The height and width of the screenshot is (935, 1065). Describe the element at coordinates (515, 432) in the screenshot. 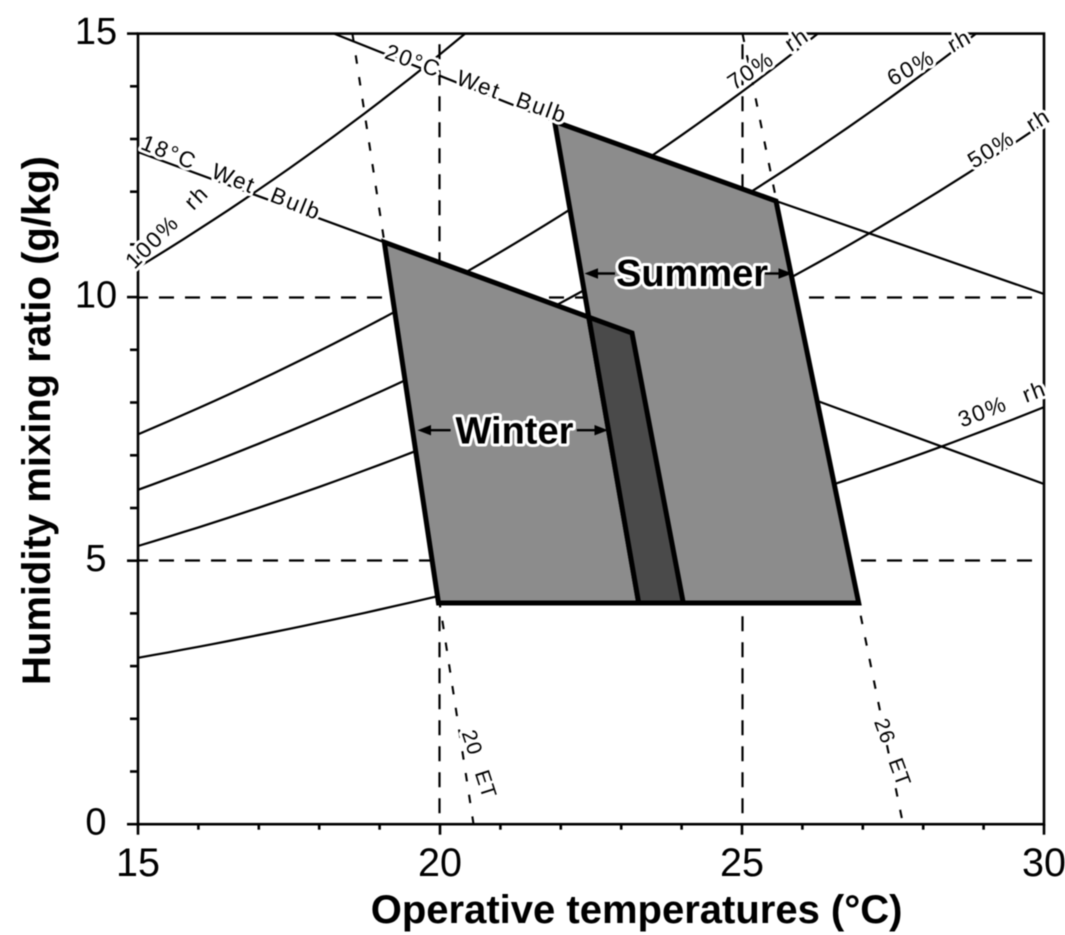

I see `svg-text: Winter` at that location.